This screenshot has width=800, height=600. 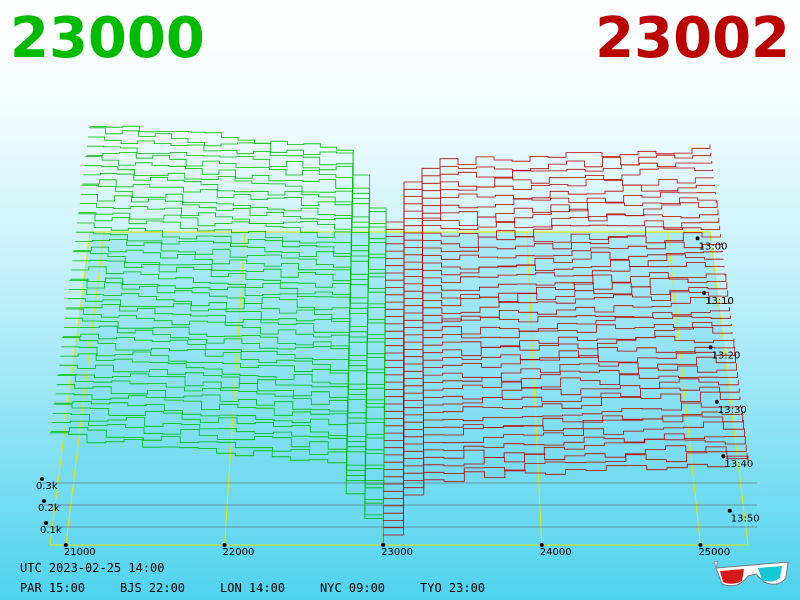 I want to click on utc-time: UTC 2023-02-25 14:00, so click(x=92, y=568).